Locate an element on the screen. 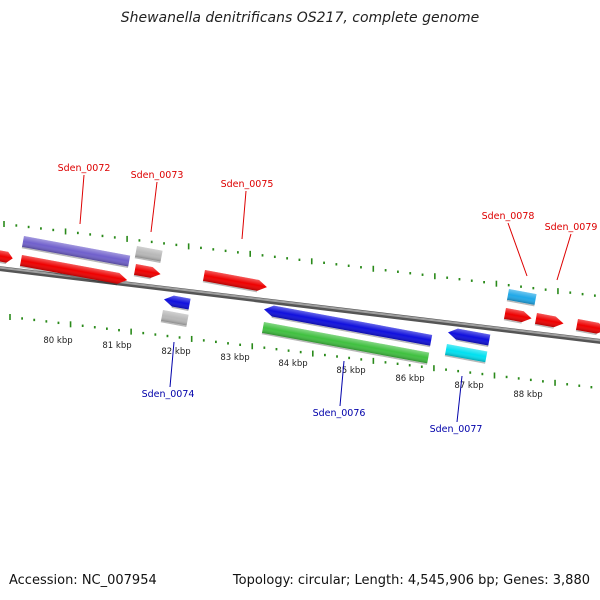  gene-sden-0073-bar is located at coordinates (148, 255).